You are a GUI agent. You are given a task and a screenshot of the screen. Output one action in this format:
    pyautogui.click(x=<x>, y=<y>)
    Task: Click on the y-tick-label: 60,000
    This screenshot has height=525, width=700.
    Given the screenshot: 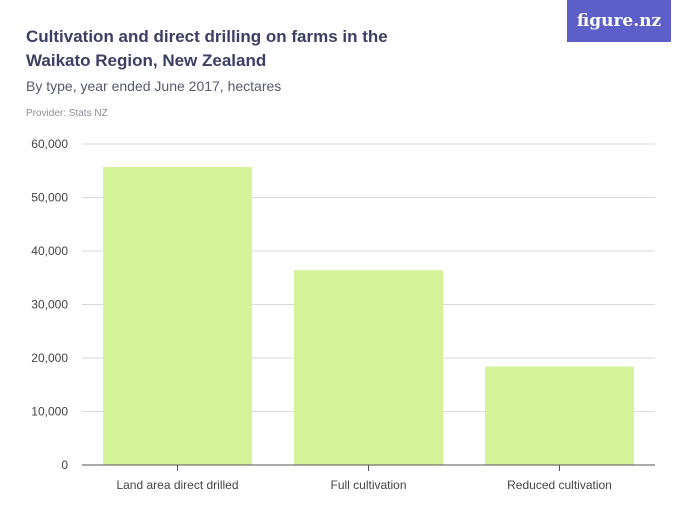 What is the action you would take?
    pyautogui.click(x=49, y=144)
    